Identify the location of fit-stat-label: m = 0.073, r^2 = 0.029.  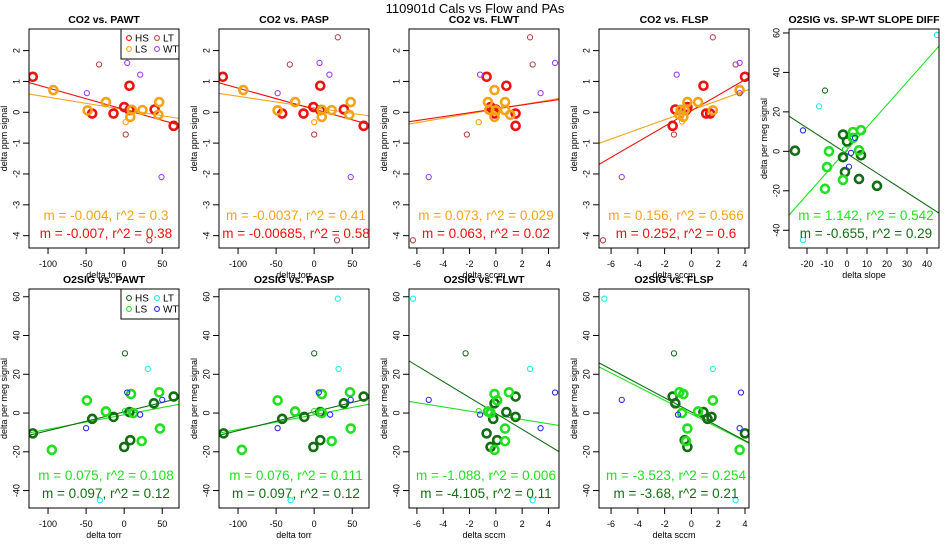
(485, 215).